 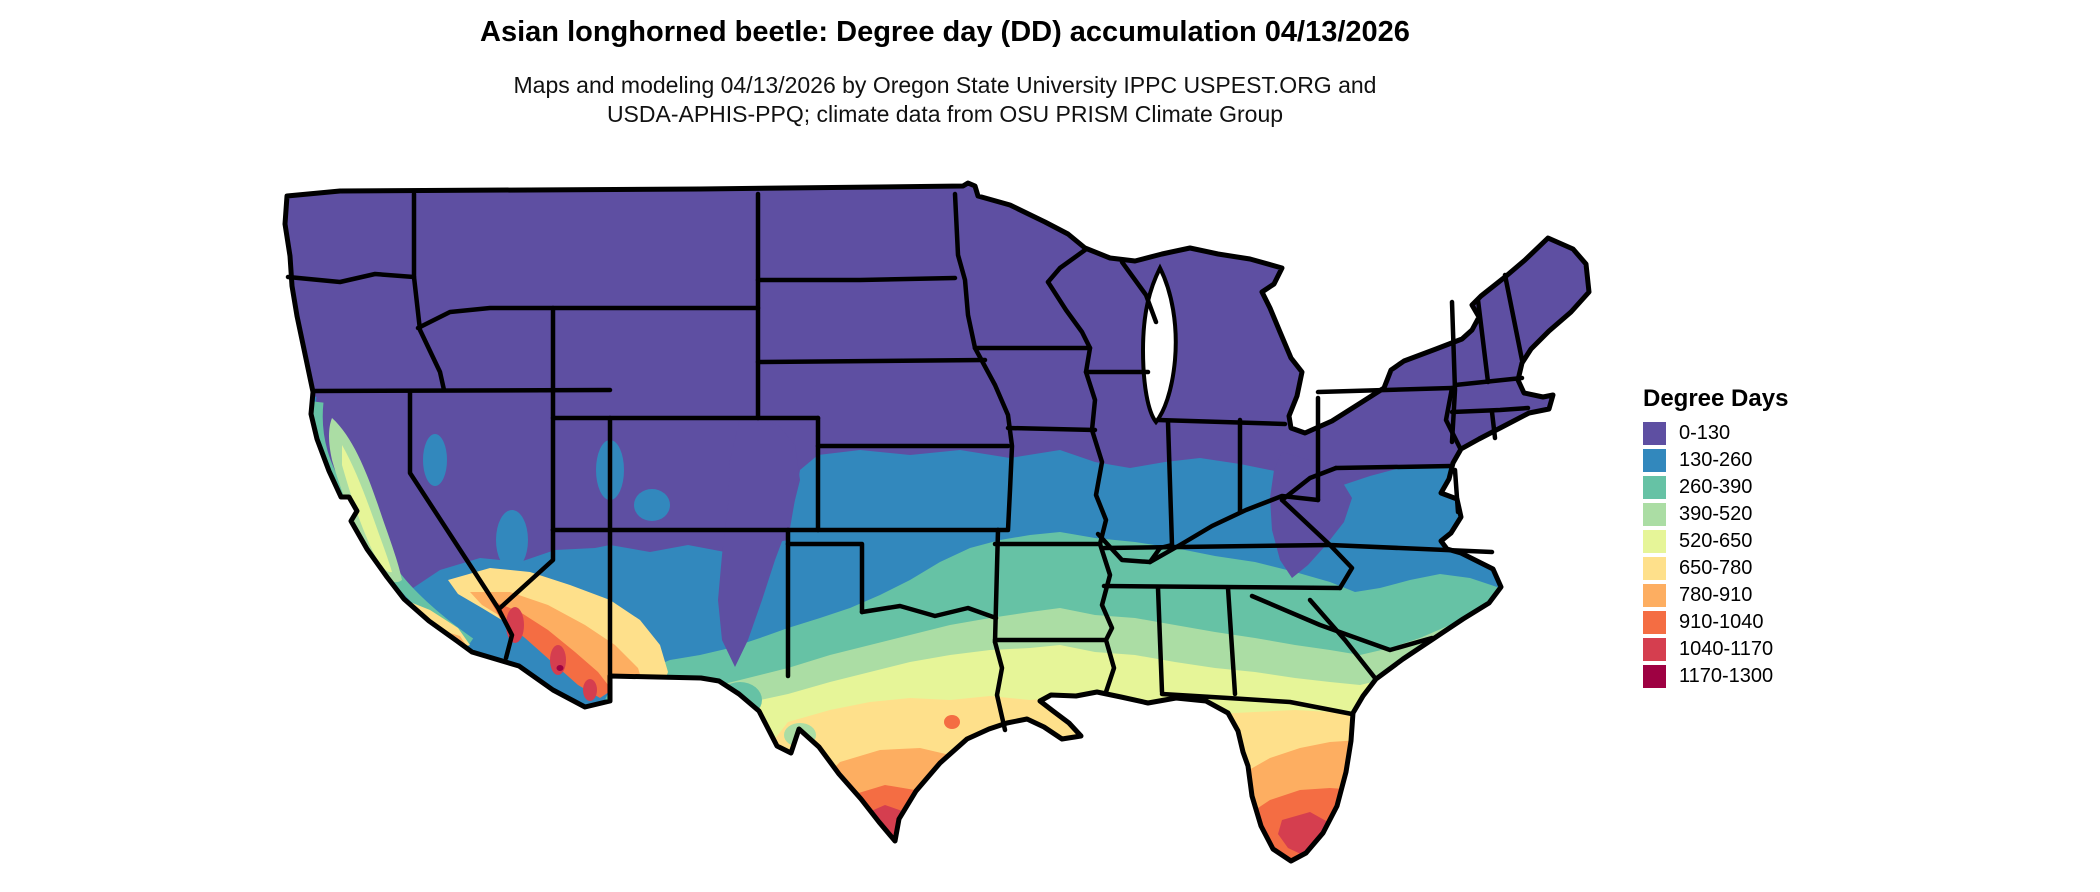 I want to click on patch-blue-nevada, so click(x=435, y=460).